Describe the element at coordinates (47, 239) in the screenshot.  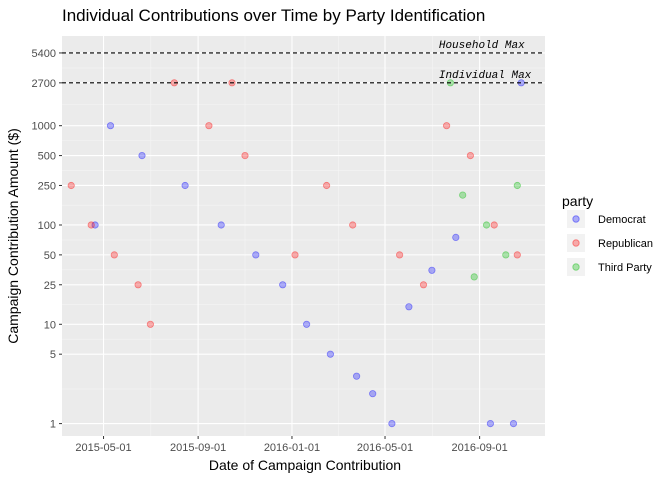
I see `y-axis: 1 5 10 25 50 100 250 500 1000 2700 5400` at that location.